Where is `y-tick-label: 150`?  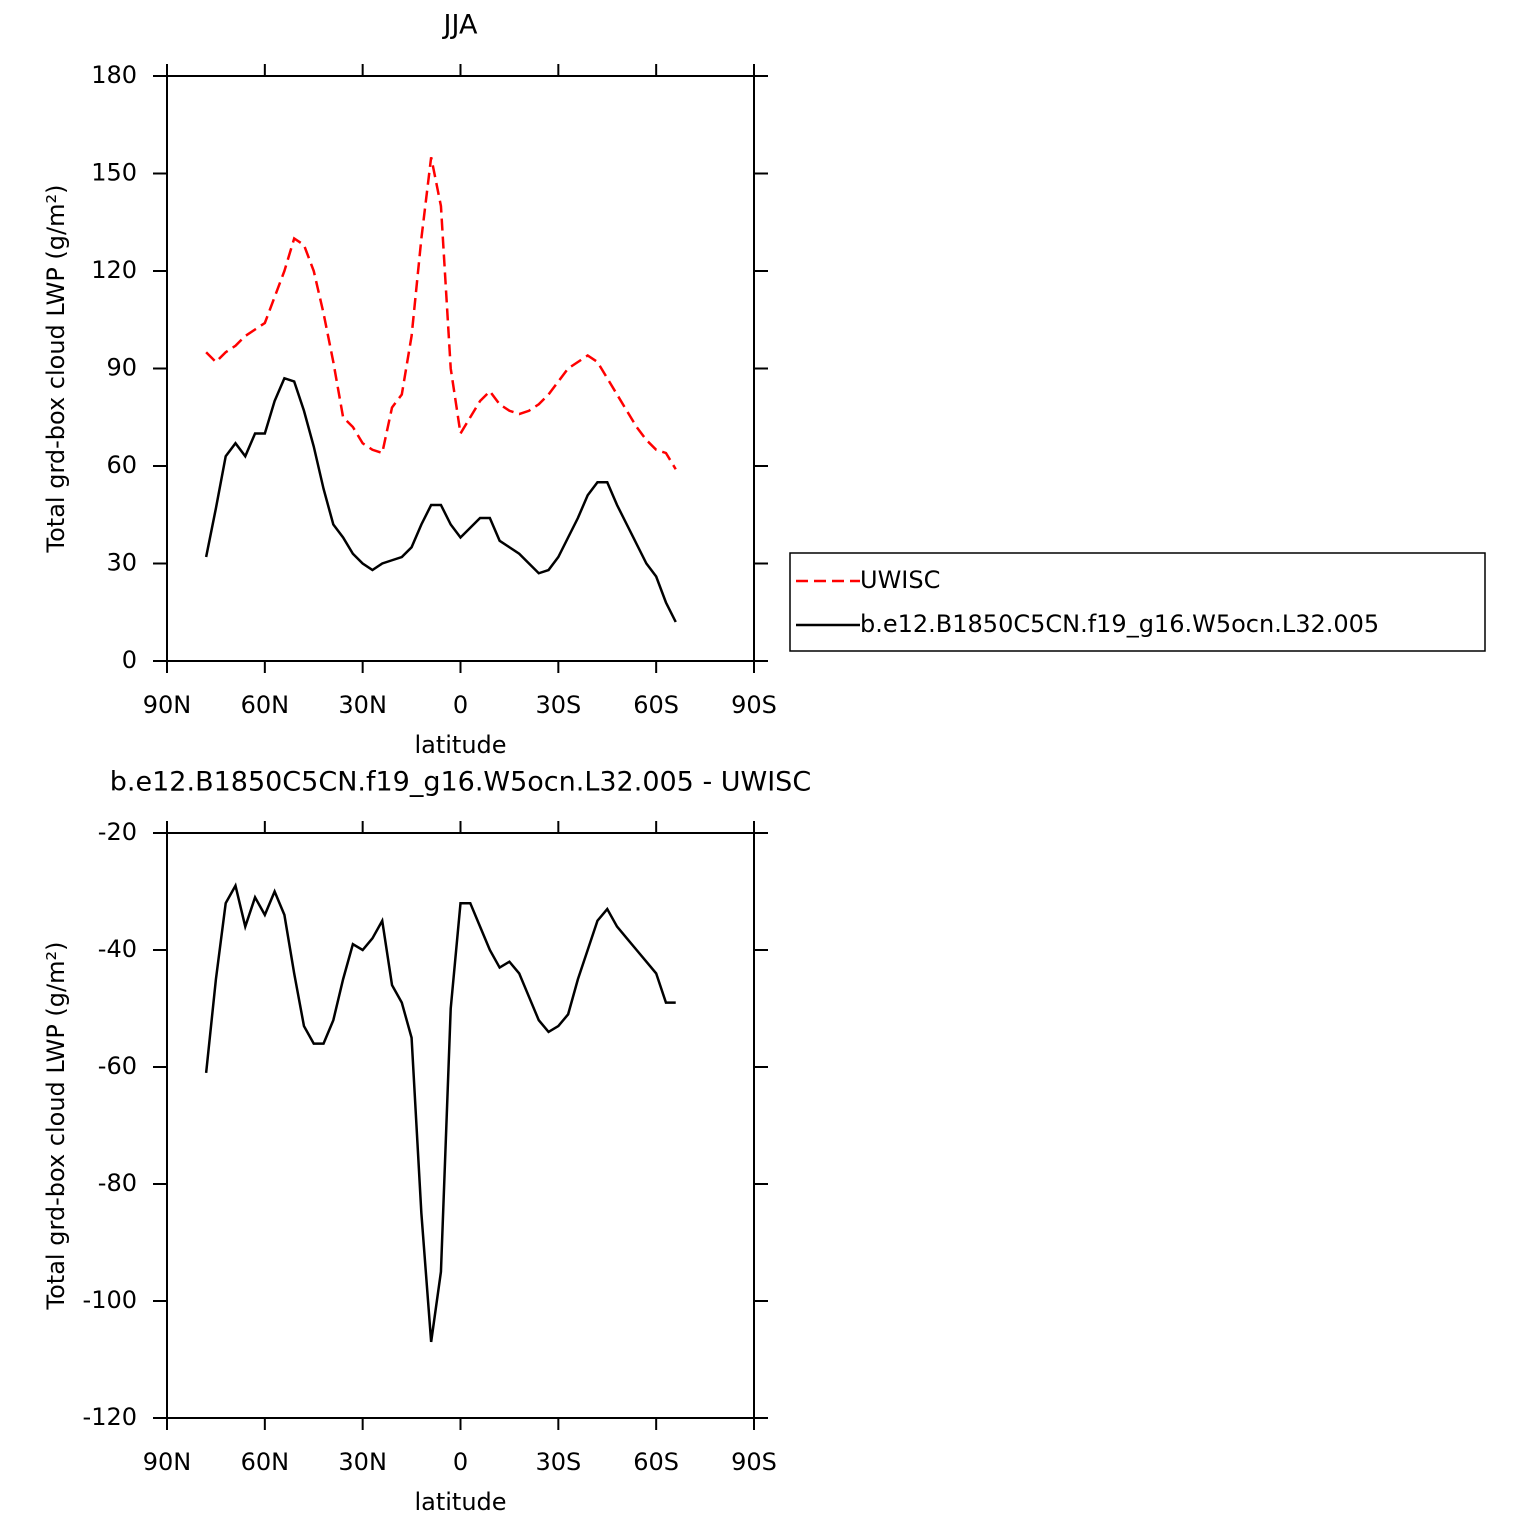 y-tick-label: 150 is located at coordinates (114, 173).